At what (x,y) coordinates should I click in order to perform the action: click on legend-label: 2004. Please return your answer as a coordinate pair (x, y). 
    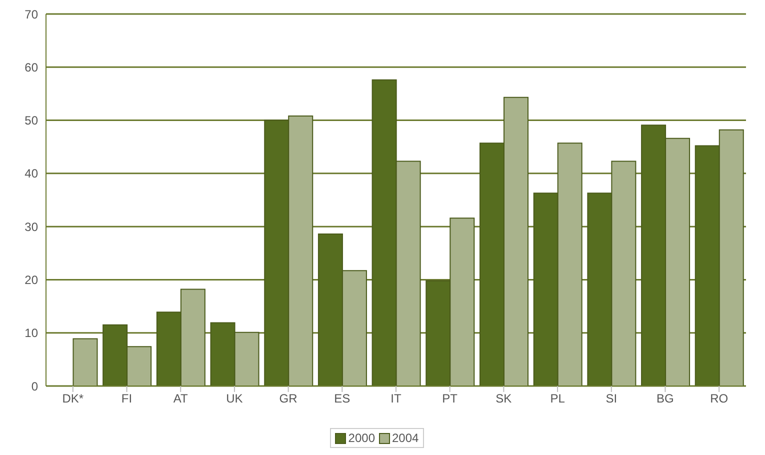
    Looking at the image, I should click on (405, 438).